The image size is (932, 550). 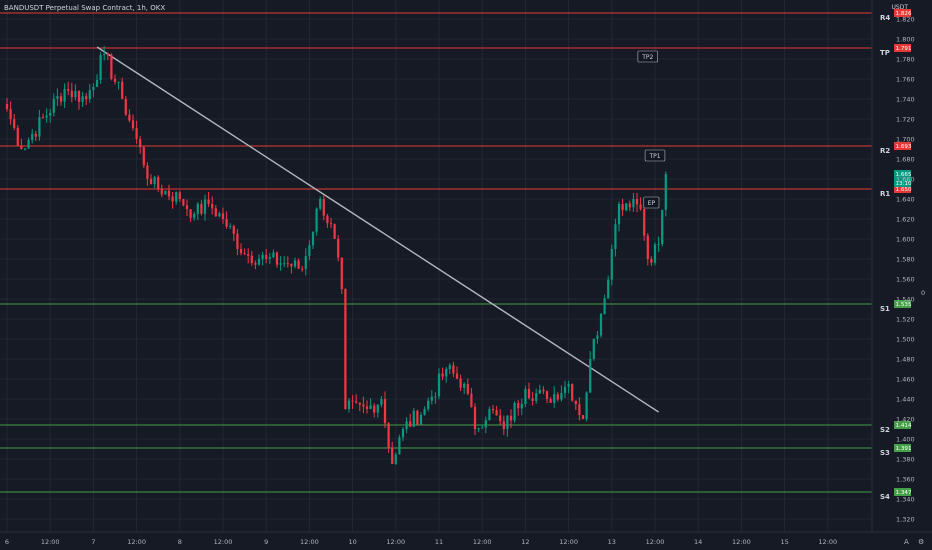 I want to click on time-tick-label: 12, so click(x=525, y=542).